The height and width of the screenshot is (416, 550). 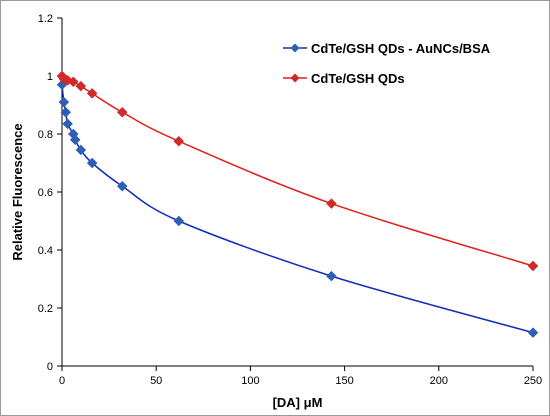 What do you see at coordinates (387, 63) in the screenshot?
I see `legend: CdTe/GSH QDs - AuNCs/BSA CdTe/GSH QDs` at bounding box center [387, 63].